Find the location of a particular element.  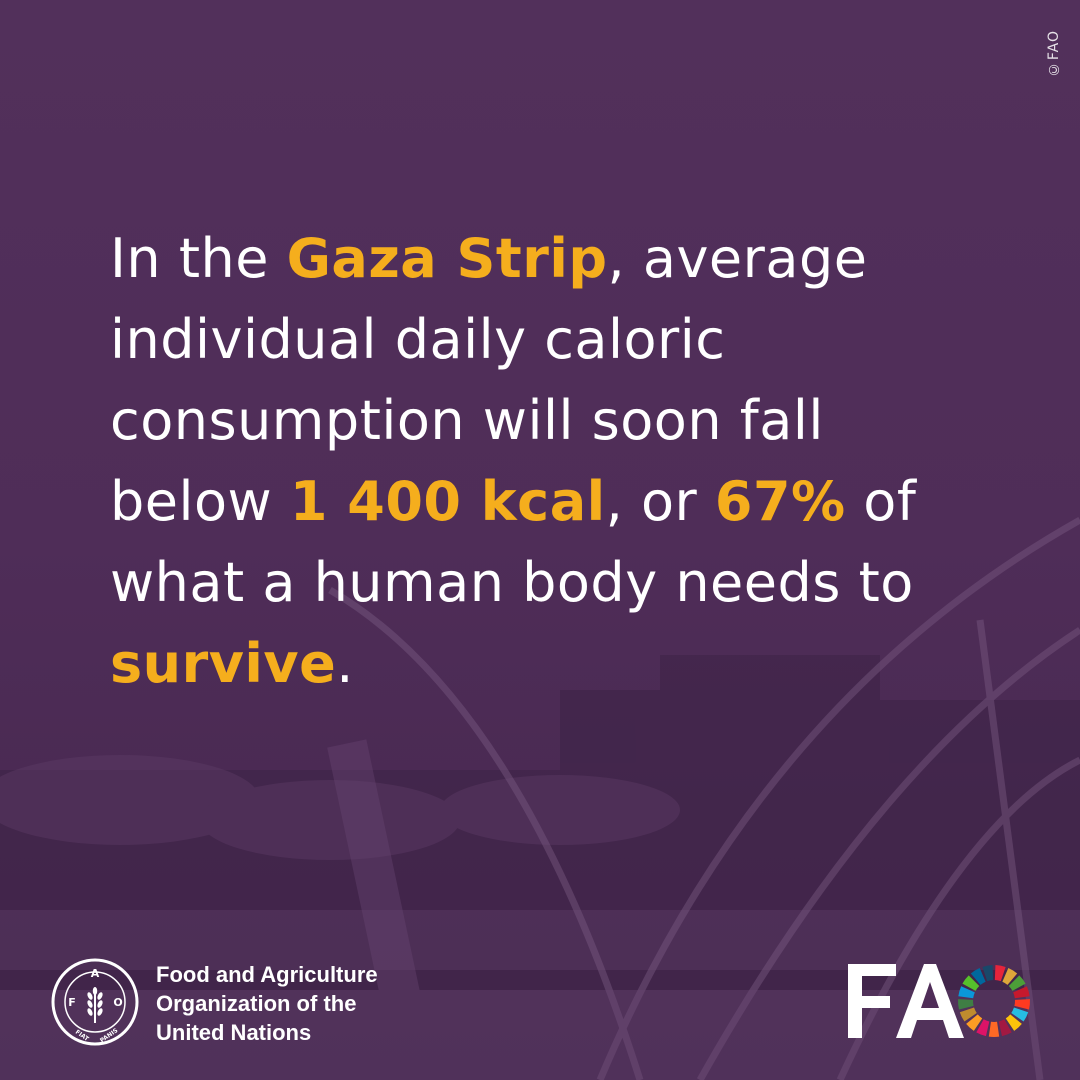

sdg-wheel is located at coordinates (994, 1001).